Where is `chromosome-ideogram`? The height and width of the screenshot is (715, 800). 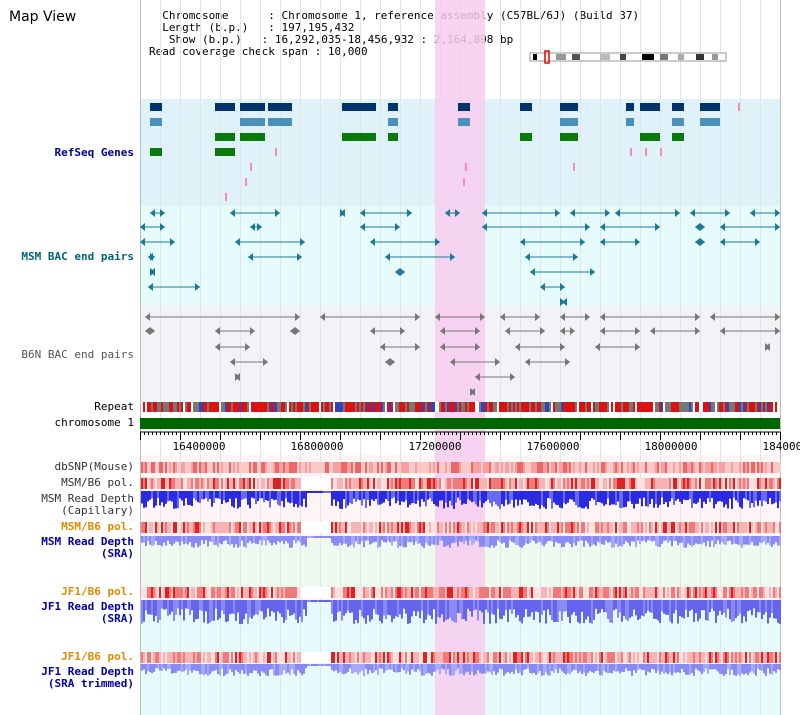
chromosome-ideogram is located at coordinates (628, 57).